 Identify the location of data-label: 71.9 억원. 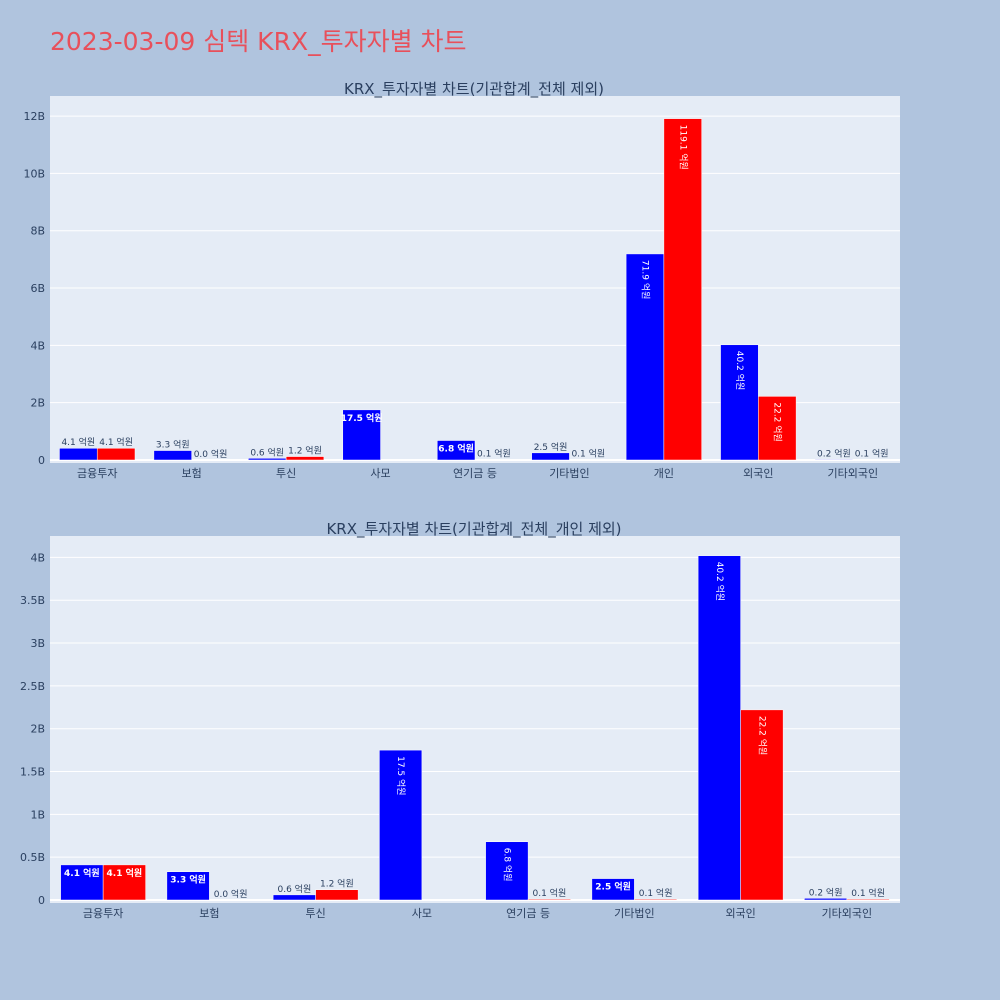
(646, 279).